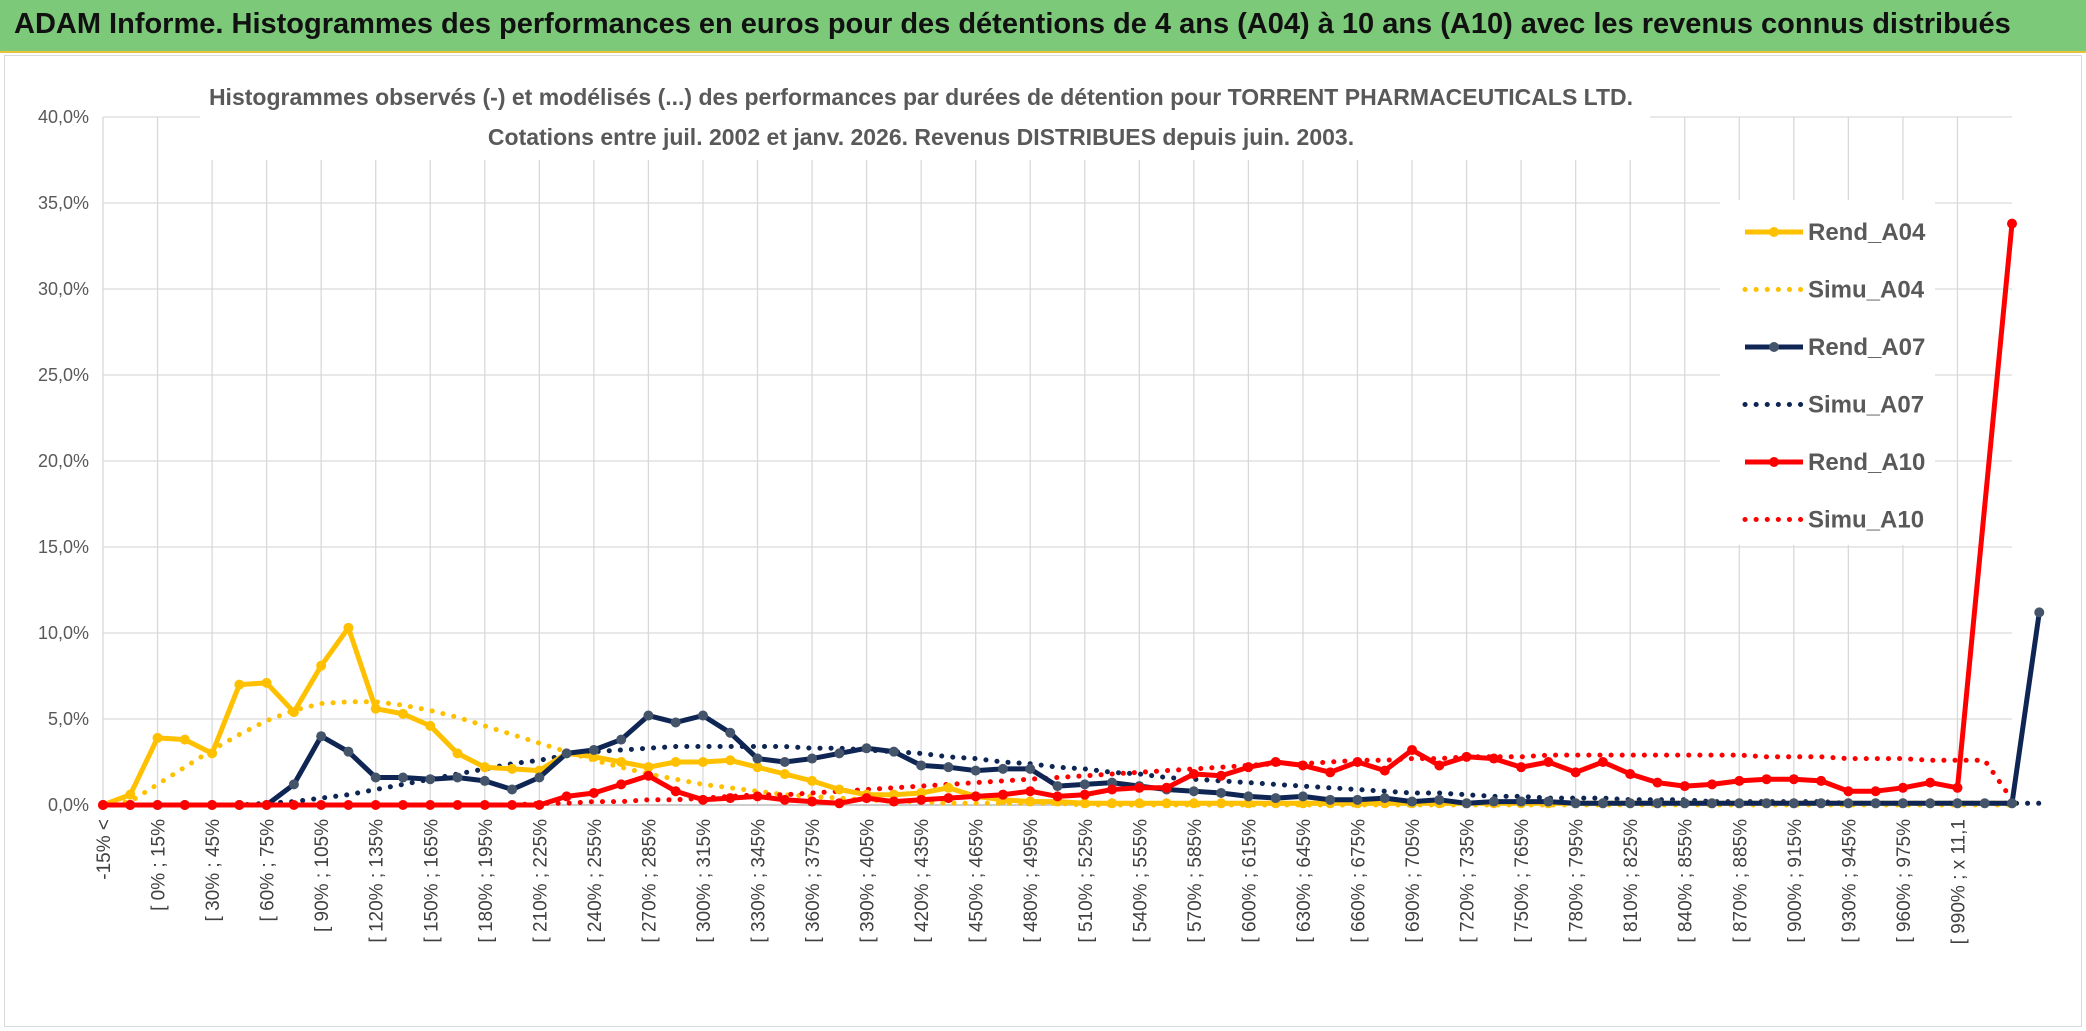 This screenshot has width=2086, height=1031. What do you see at coordinates (1866, 520) in the screenshot?
I see `legend-label: Simu_A10` at bounding box center [1866, 520].